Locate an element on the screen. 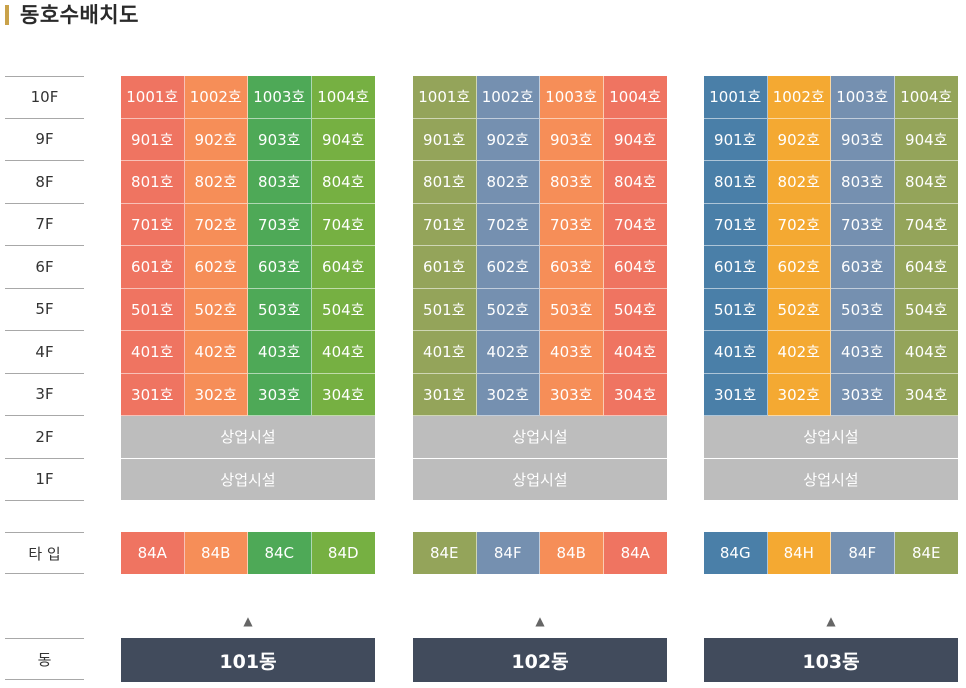 This screenshot has width=966, height=688. building-2-types: 84E 84F 84B 84A is located at coordinates (540, 553).